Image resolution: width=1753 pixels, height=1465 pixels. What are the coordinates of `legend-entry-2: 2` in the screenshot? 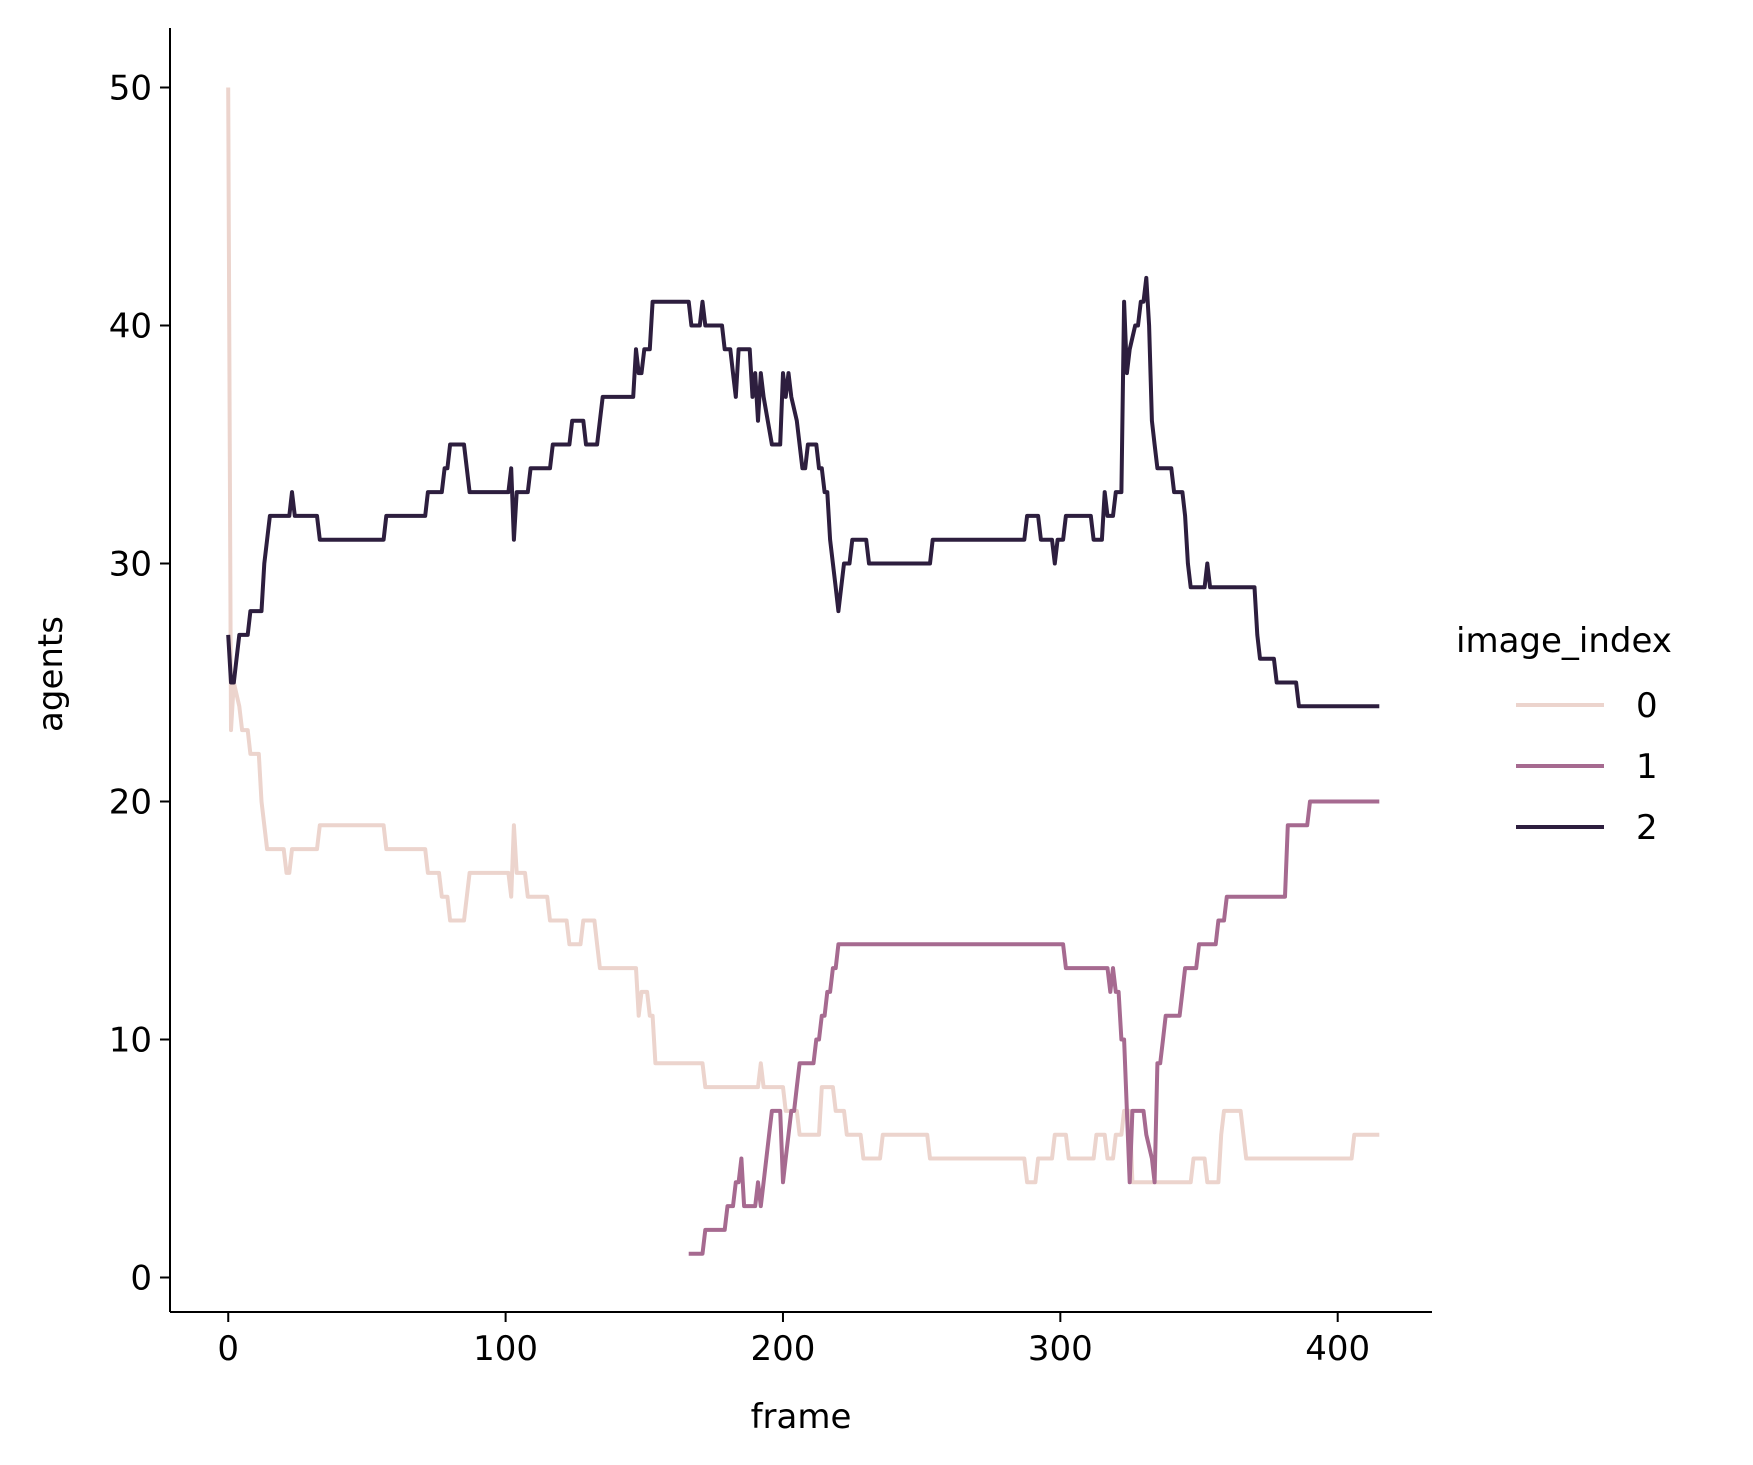 It's located at (1587, 828).